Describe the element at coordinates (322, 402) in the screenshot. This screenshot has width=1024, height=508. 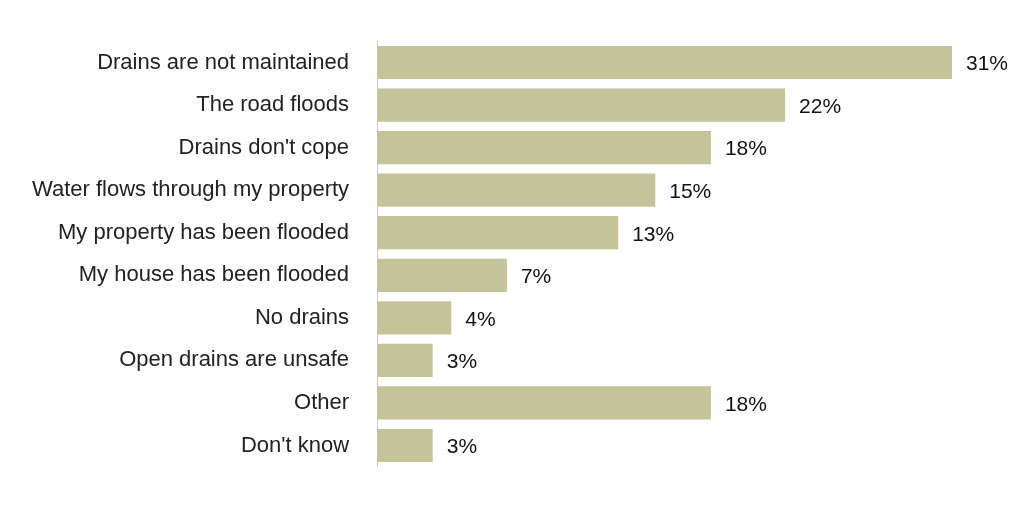
I see `y-tick-label: Other` at that location.